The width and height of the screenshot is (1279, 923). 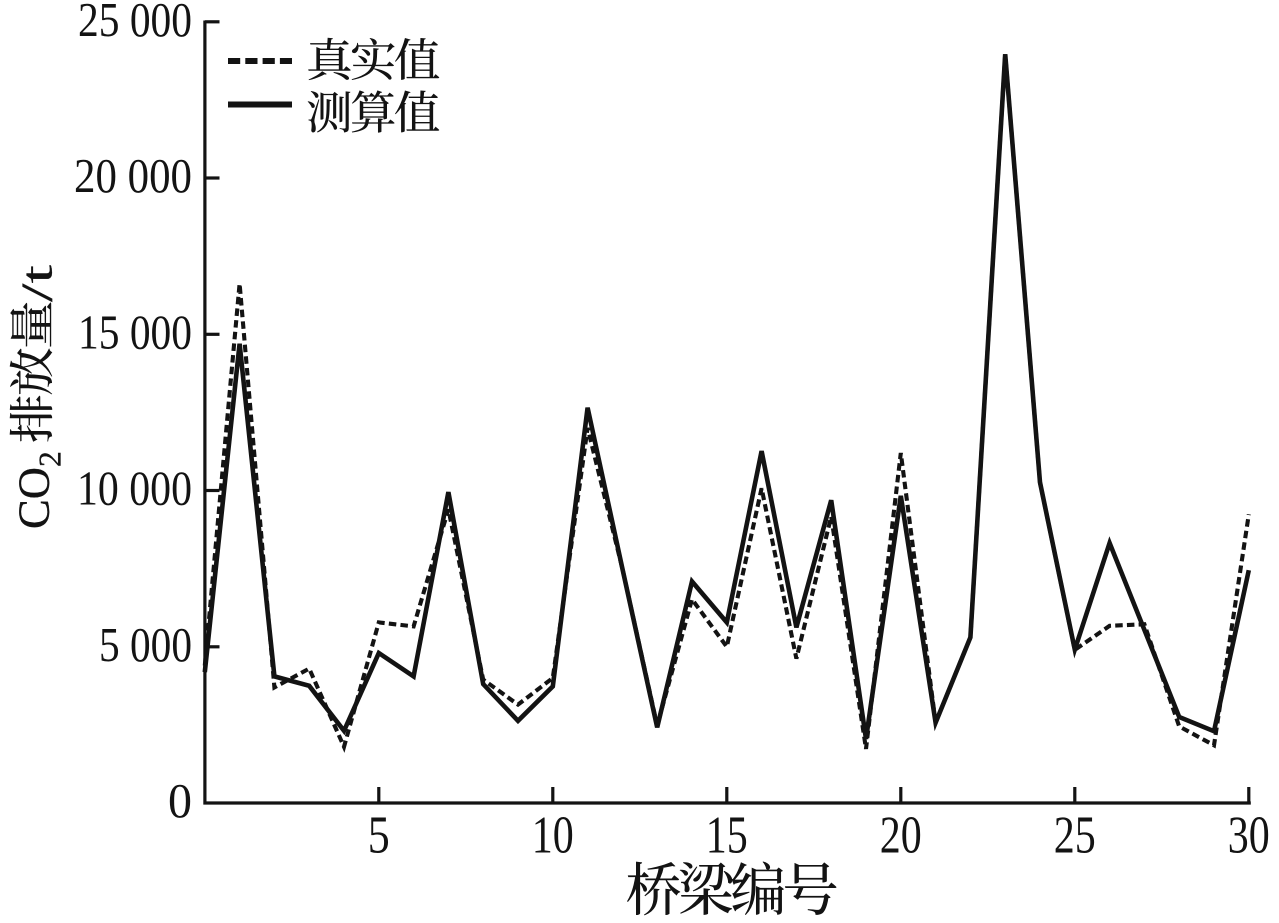 What do you see at coordinates (180, 800) in the screenshot?
I see `svg-text: 0` at bounding box center [180, 800].